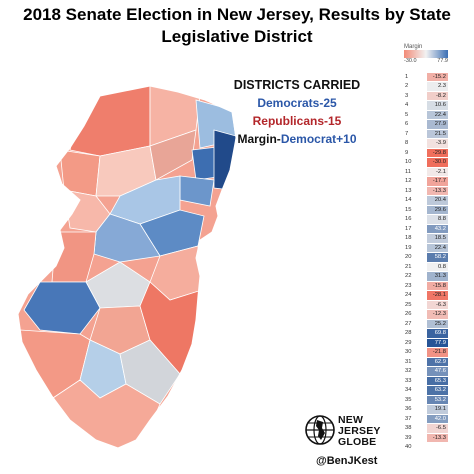 This screenshot has height=474, width=474. Describe the element at coordinates (297, 121) in the screenshot. I see `republicans-count: Republicans-15` at that location.